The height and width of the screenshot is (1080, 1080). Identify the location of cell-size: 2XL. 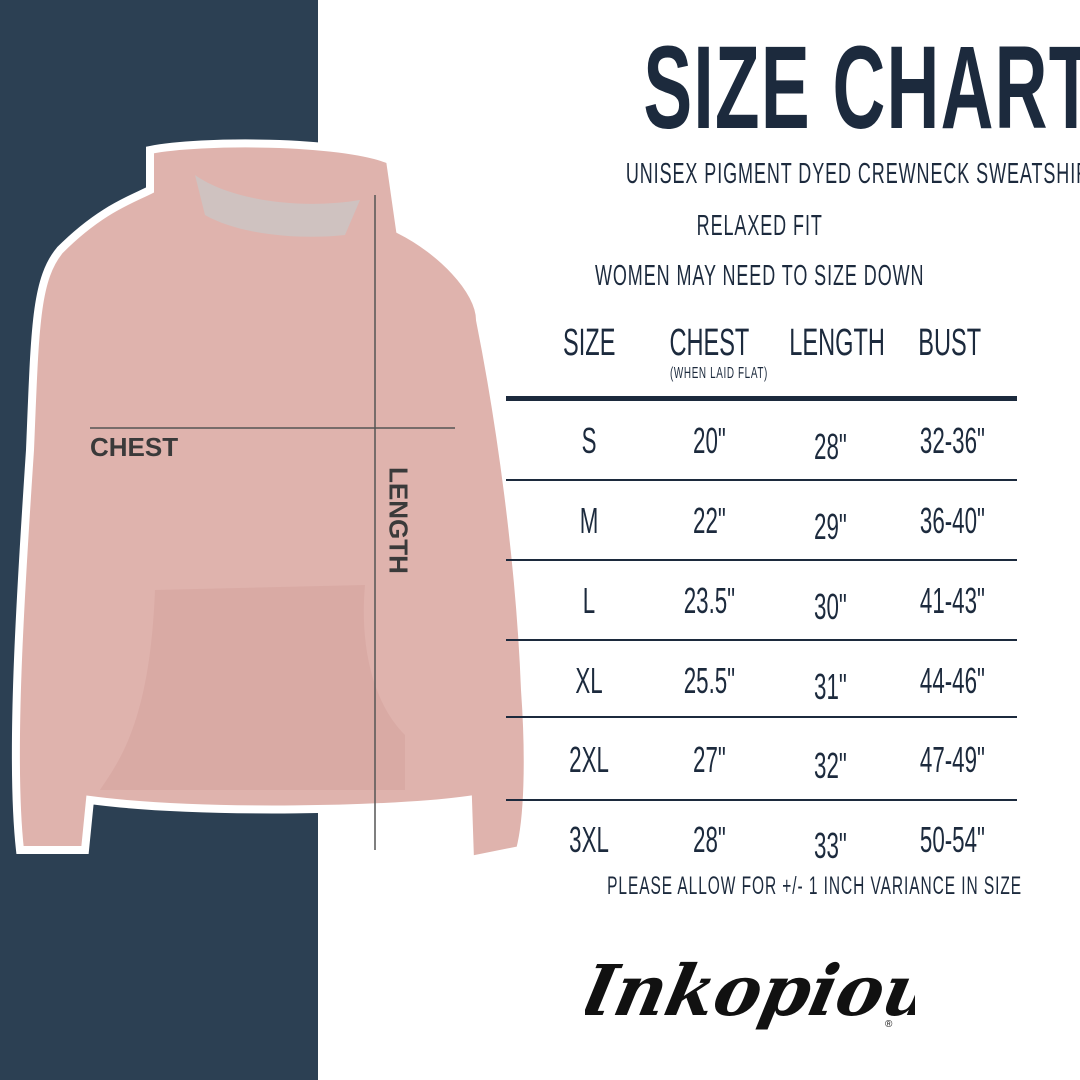
(589, 759).